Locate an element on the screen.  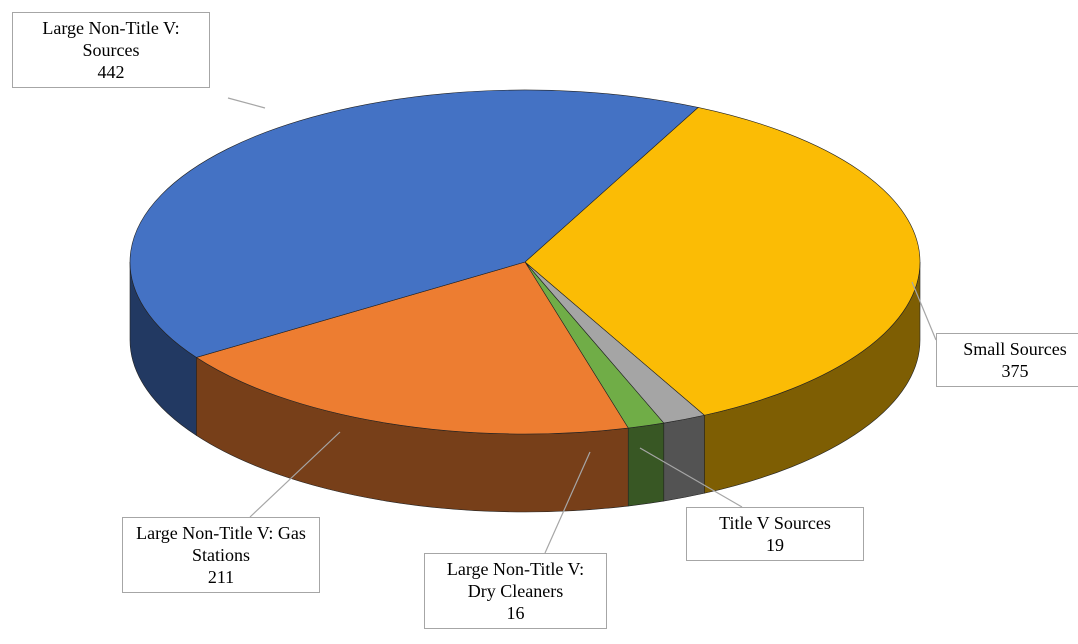
label-name: Title V Sources is located at coordinates (775, 523).